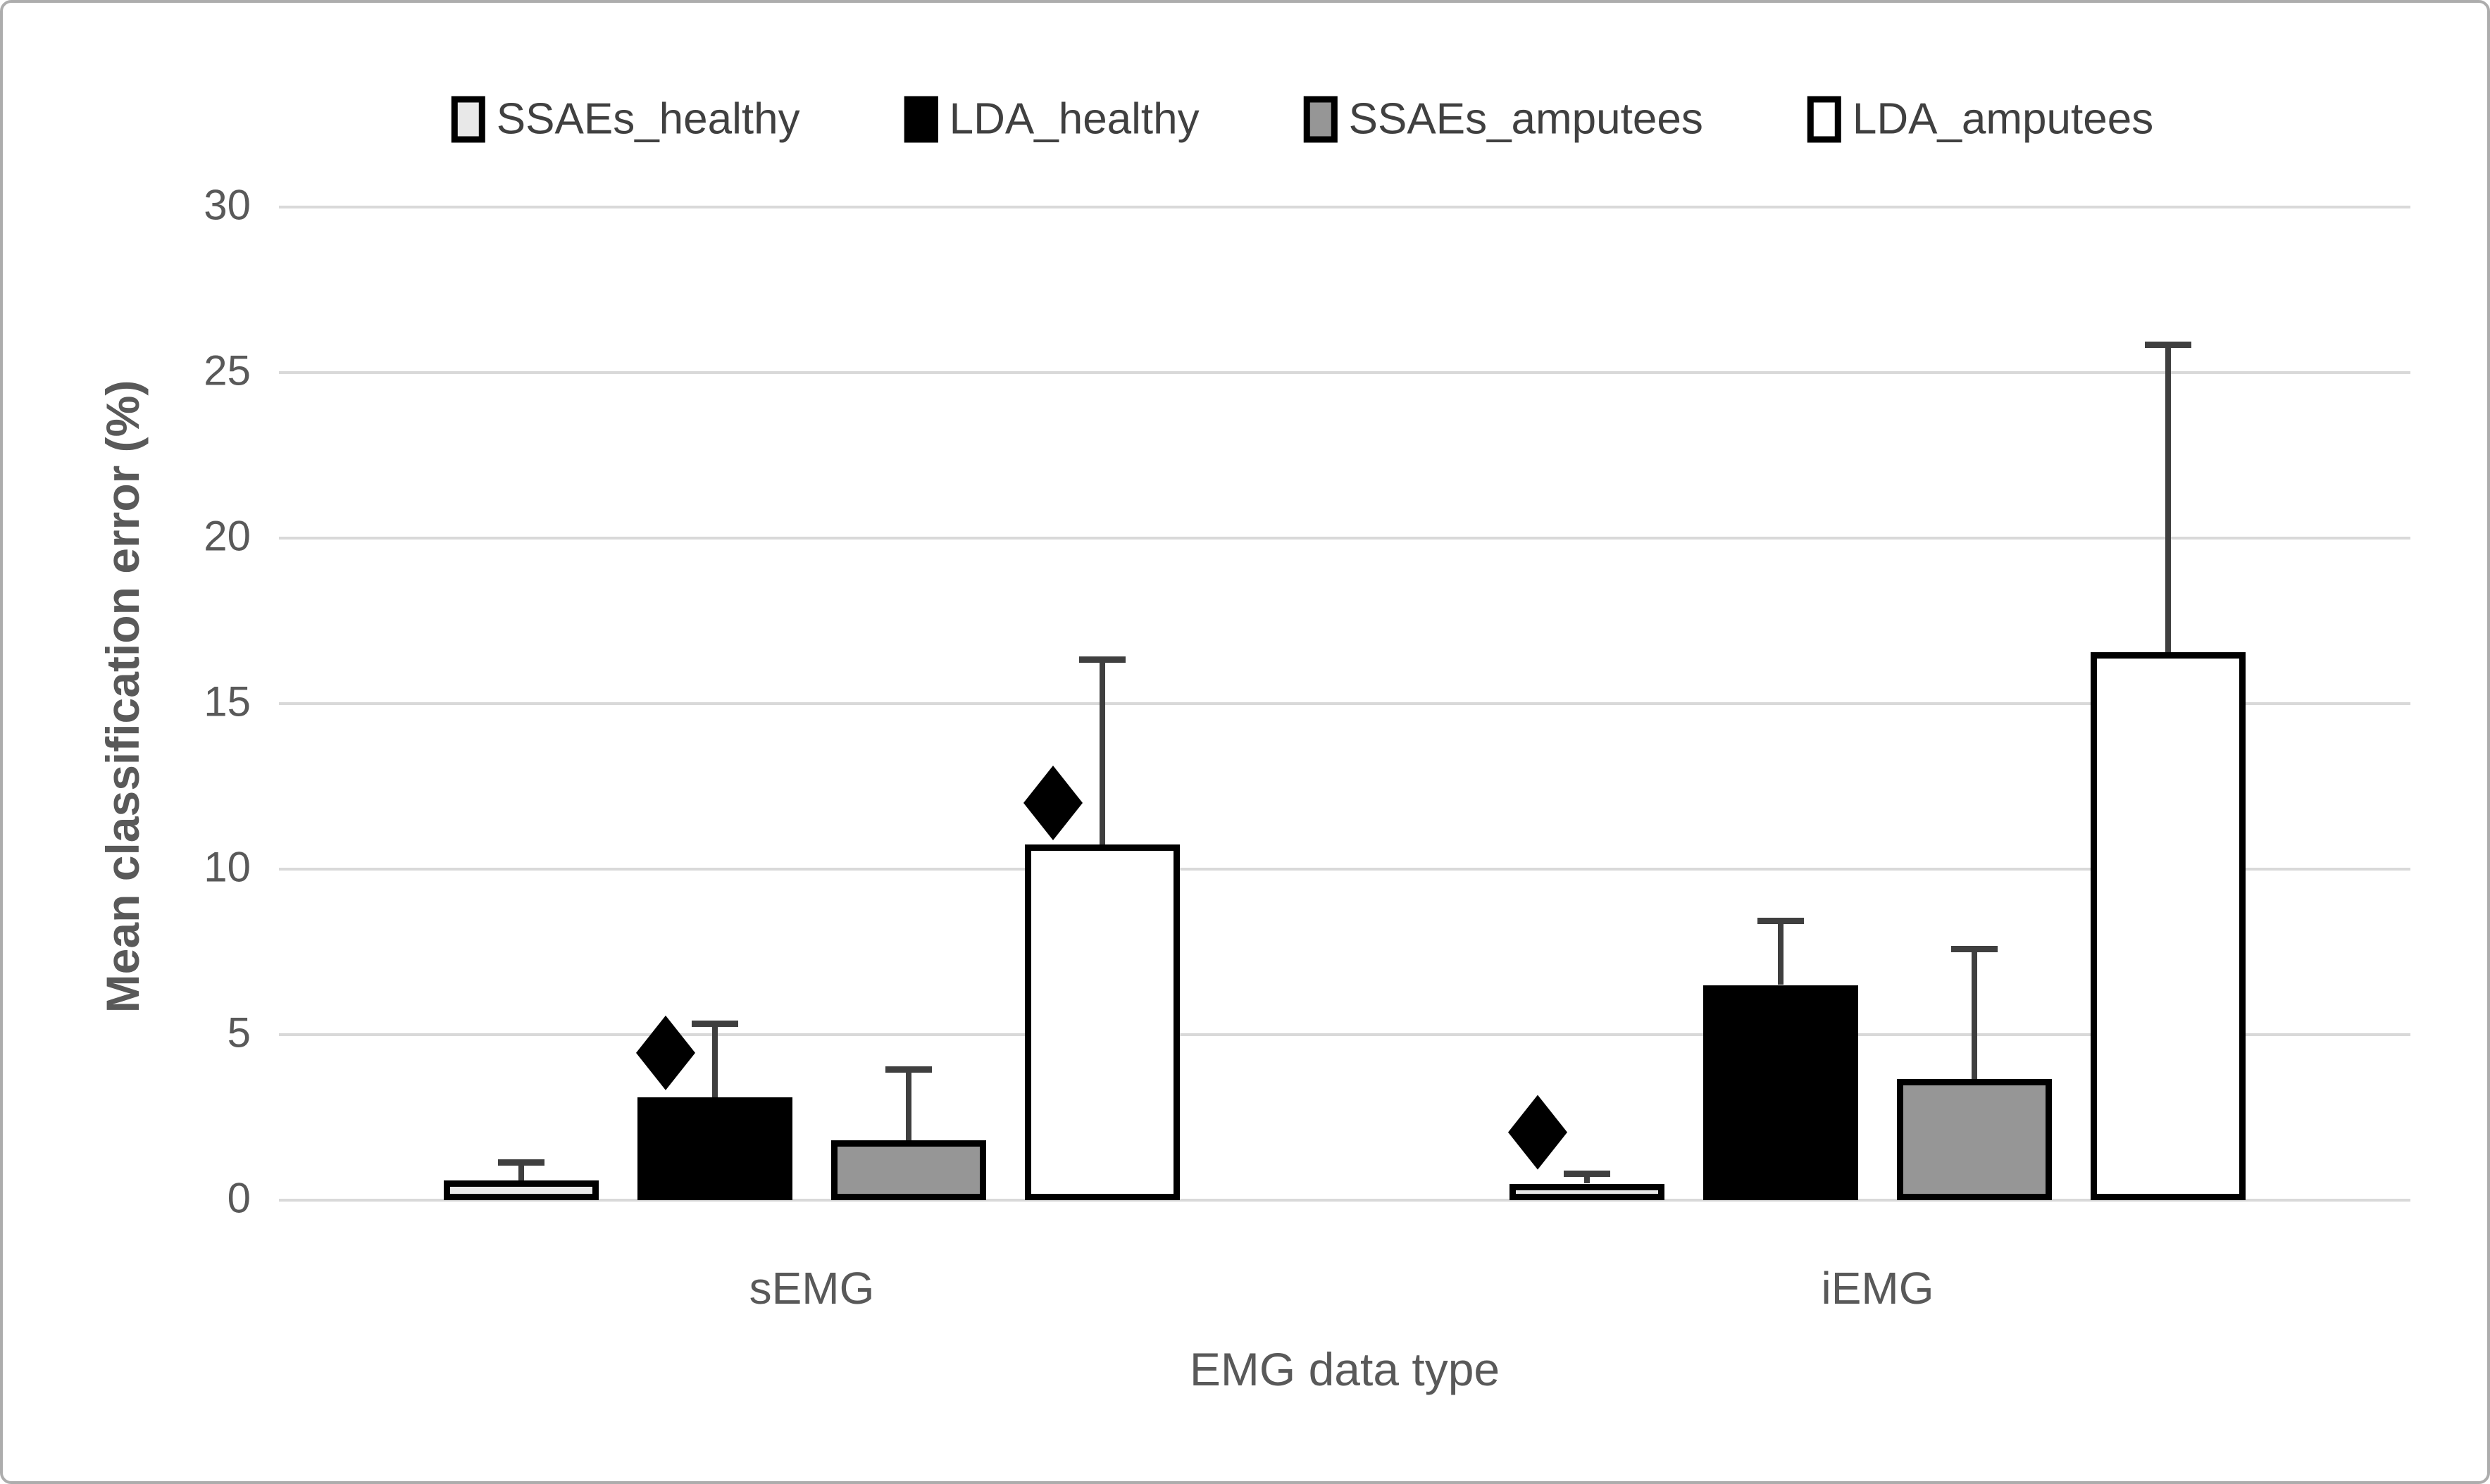 The image size is (2490, 1484). Describe the element at coordinates (1344, 703) in the screenshot. I see `gridline-y15` at that location.